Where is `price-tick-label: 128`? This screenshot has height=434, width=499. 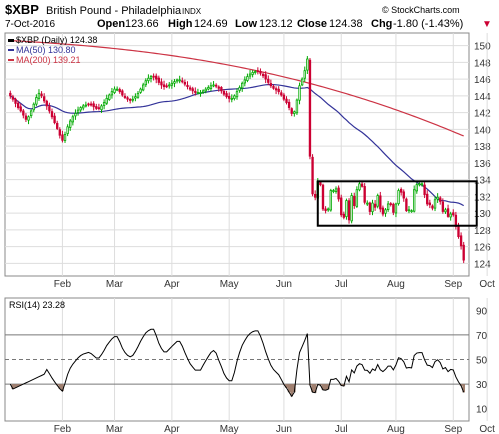 price-tick-label: 128 is located at coordinates (482, 231).